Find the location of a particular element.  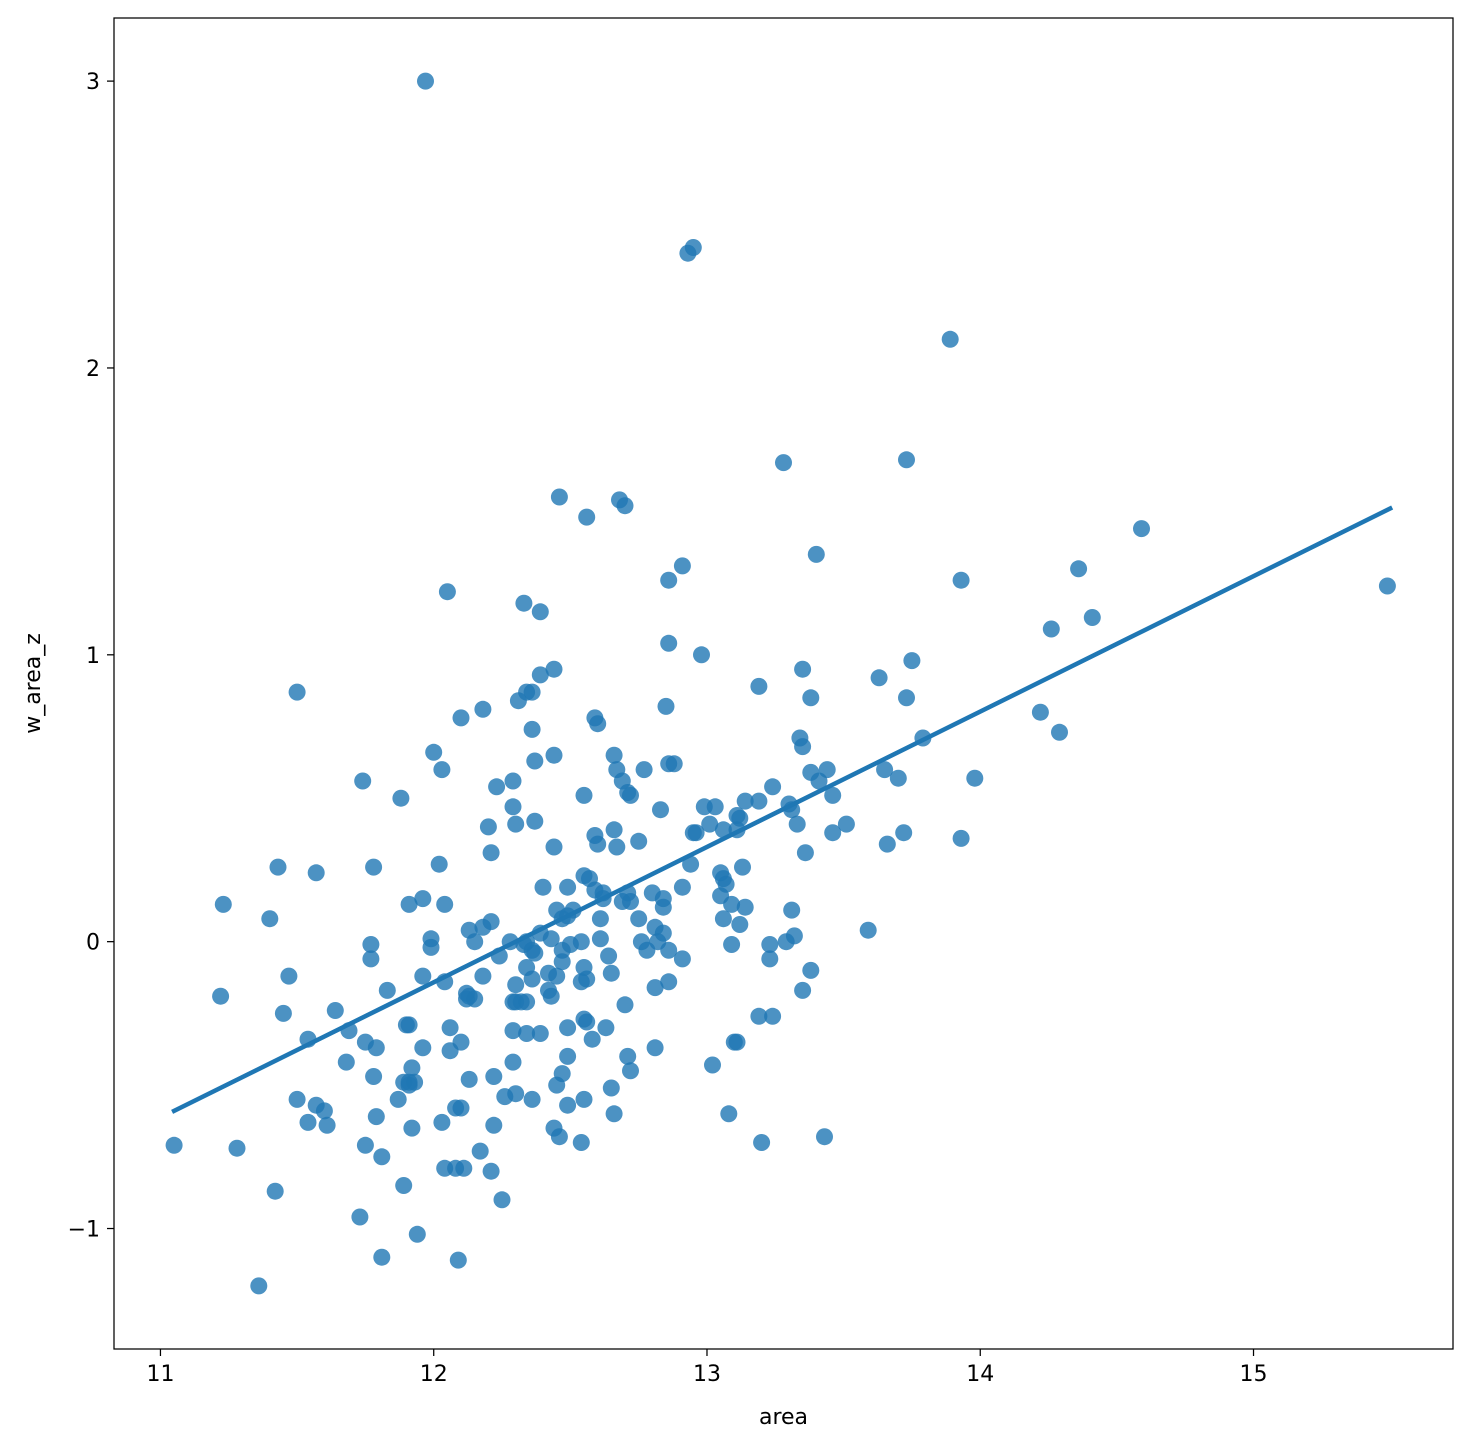

x-axis-ticks: 11 12 13 14 15 is located at coordinates (707, 1368).